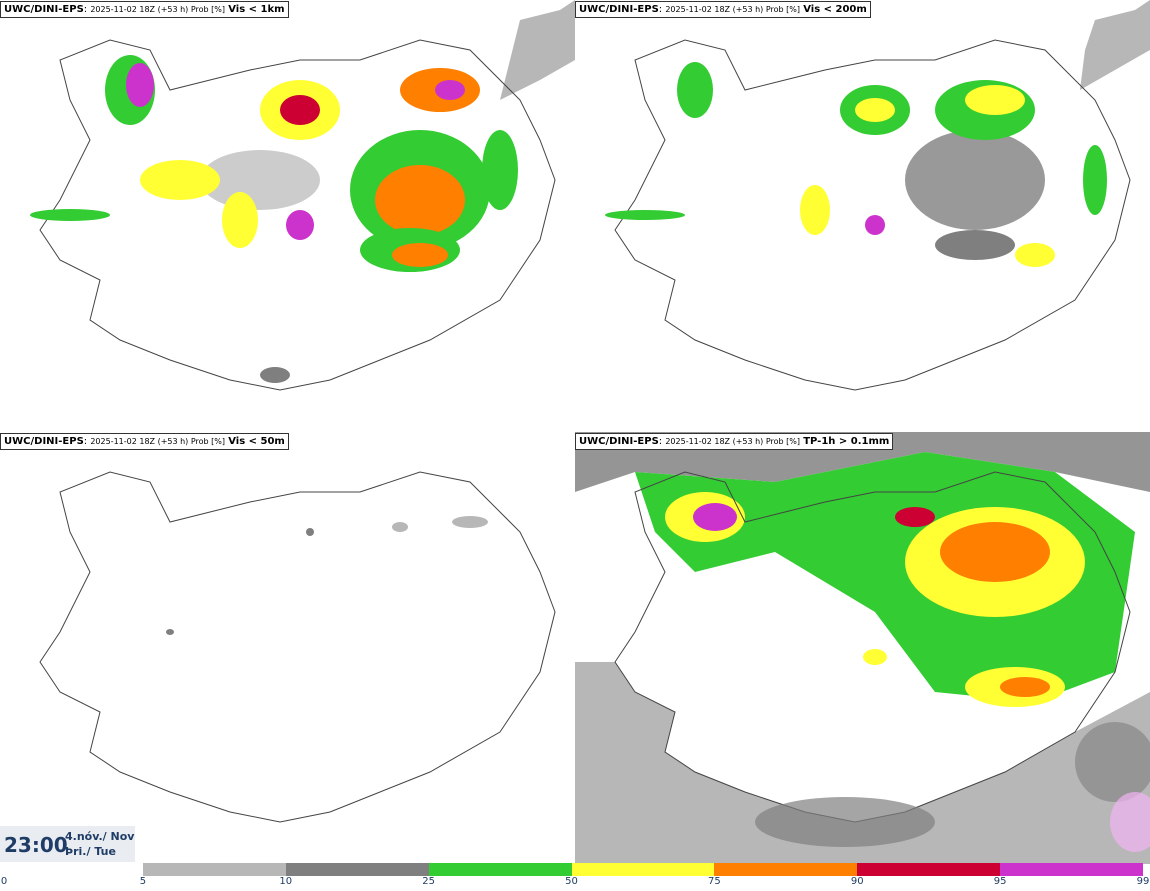  I want to click on valid-date: 4.nóv./ Nov, so click(100, 836).